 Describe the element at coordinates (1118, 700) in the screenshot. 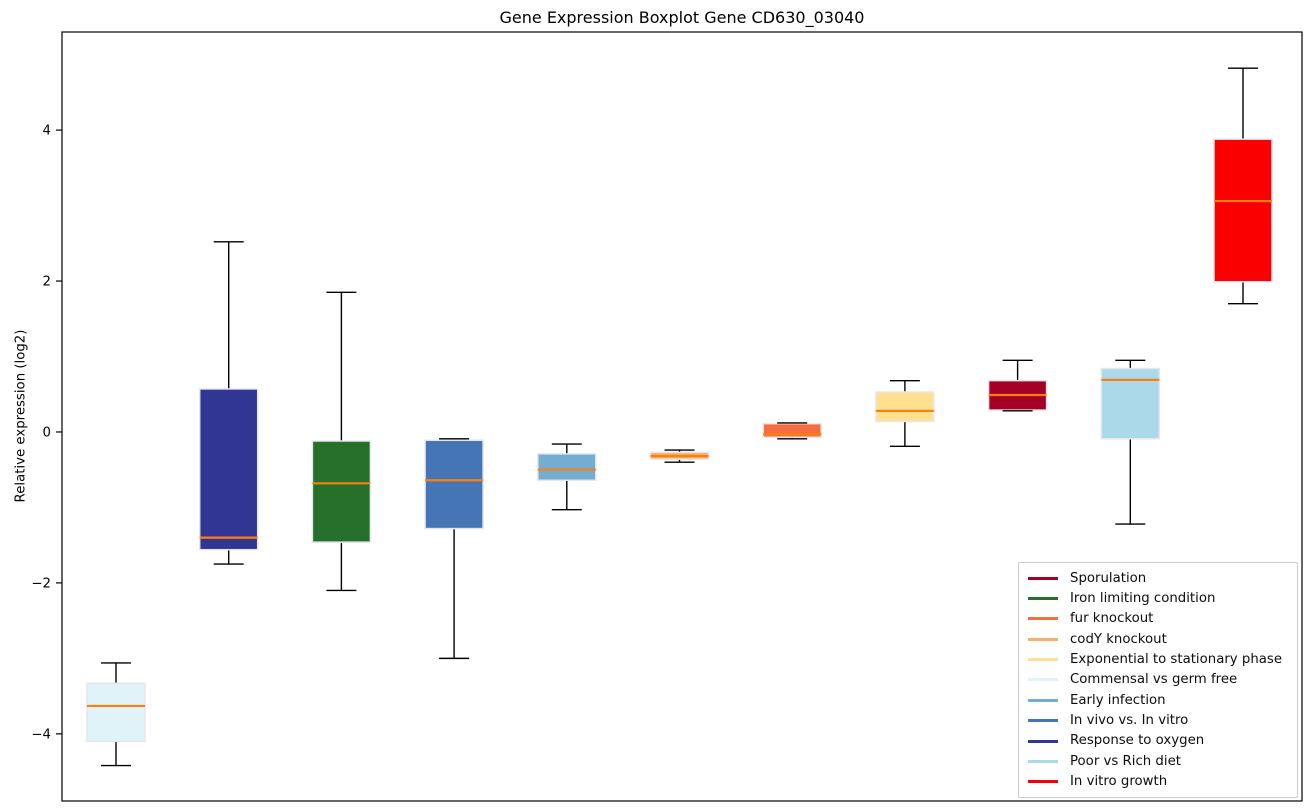

I see `legend-label: Early infection` at that location.